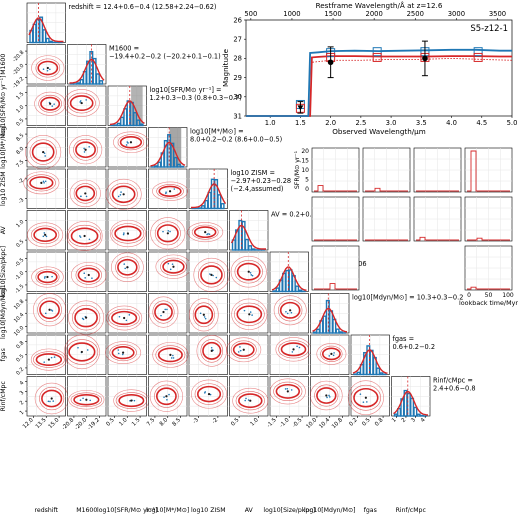 This screenshot has width=520, height=515. Describe the element at coordinates (22, 413) in the screenshot. I see `y-tick-label: 1` at that location.